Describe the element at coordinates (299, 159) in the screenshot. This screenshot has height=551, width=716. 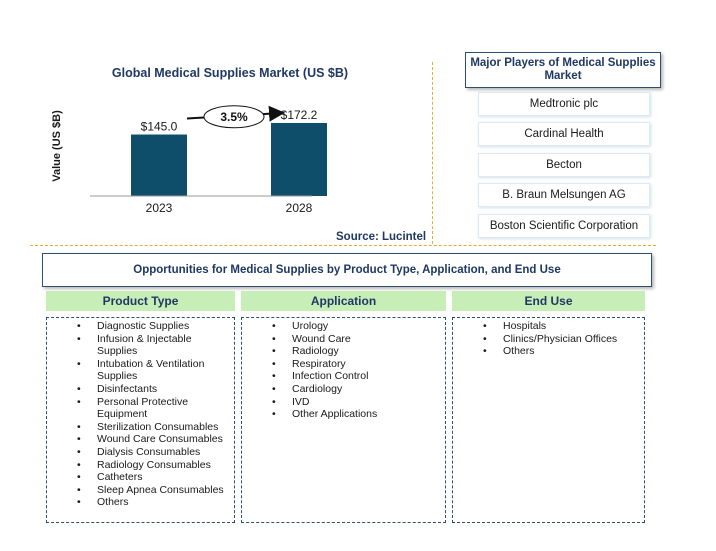
I see `bar-2028` at that location.